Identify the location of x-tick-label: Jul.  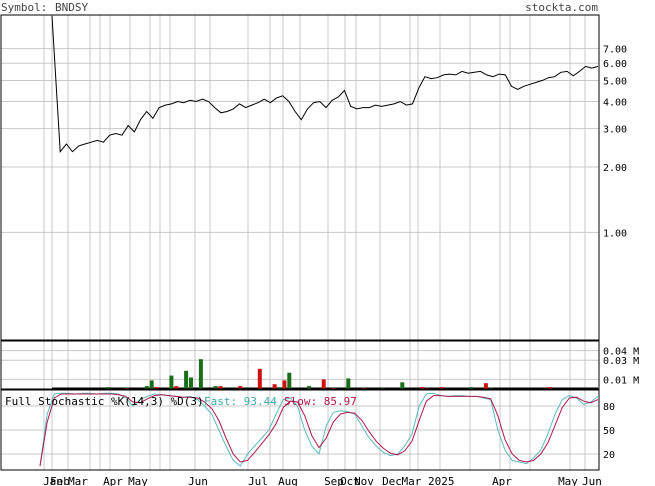
(258, 480).